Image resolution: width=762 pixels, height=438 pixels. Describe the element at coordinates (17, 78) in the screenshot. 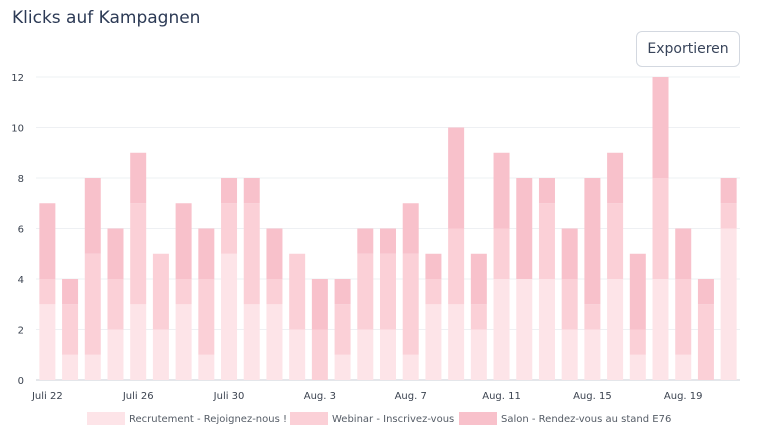

I see `y-tick-label: 12` at that location.